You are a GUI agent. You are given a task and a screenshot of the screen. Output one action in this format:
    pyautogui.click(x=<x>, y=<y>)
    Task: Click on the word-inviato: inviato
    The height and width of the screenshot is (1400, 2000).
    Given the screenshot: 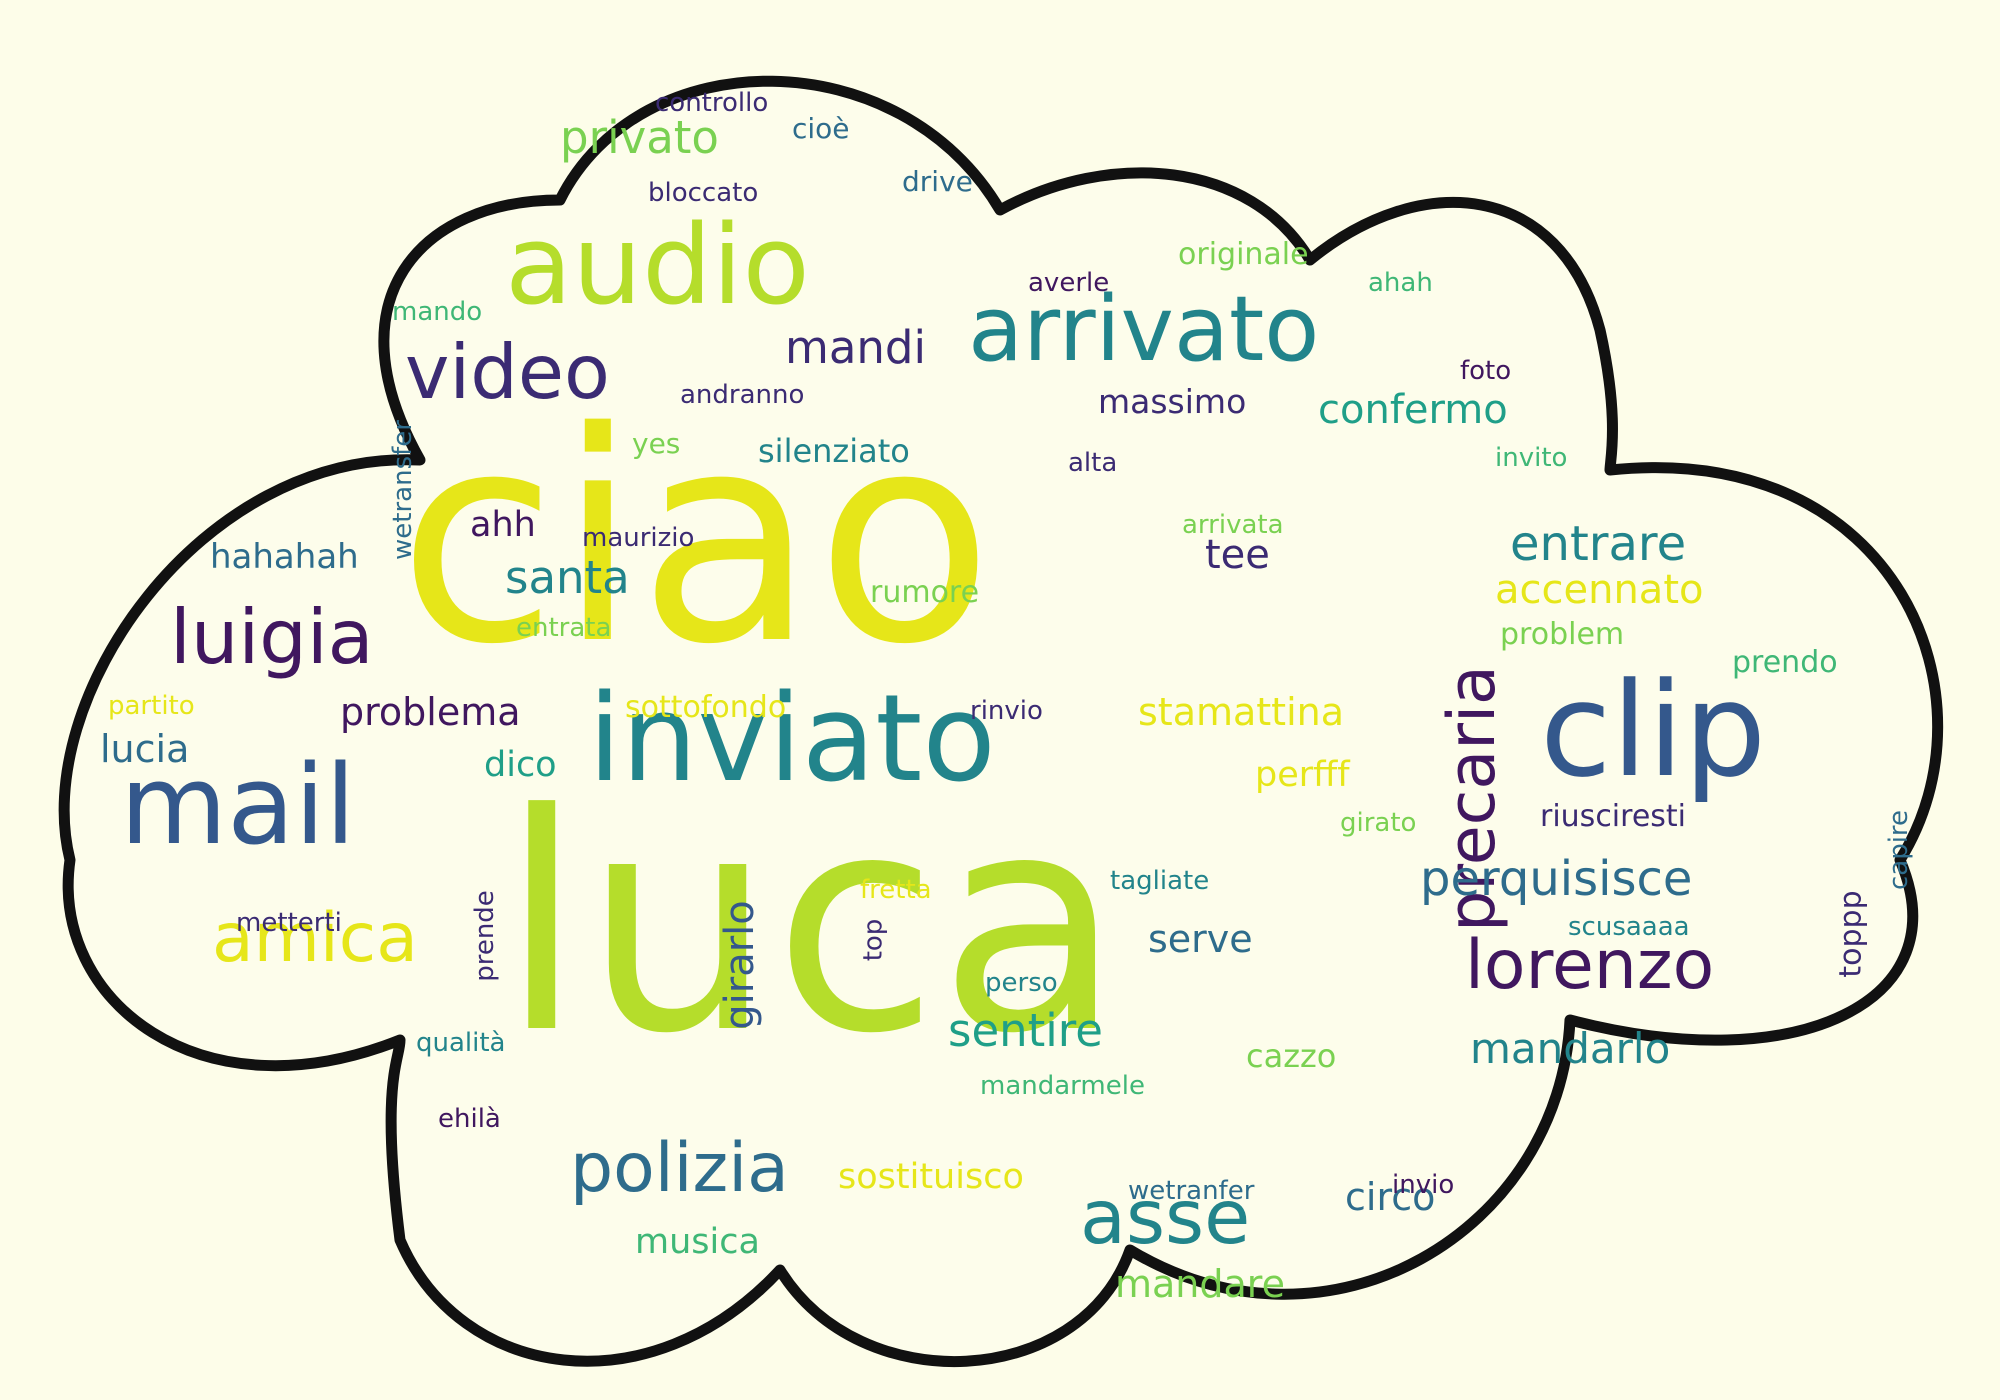 What is the action you would take?
    pyautogui.click(x=792, y=739)
    